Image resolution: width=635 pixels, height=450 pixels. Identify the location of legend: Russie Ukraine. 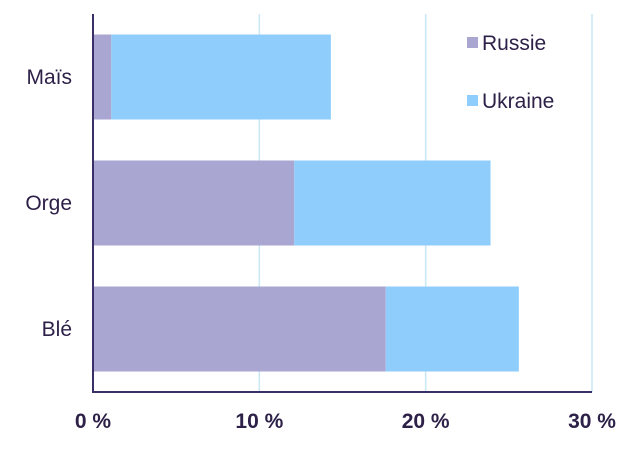
(510, 72).